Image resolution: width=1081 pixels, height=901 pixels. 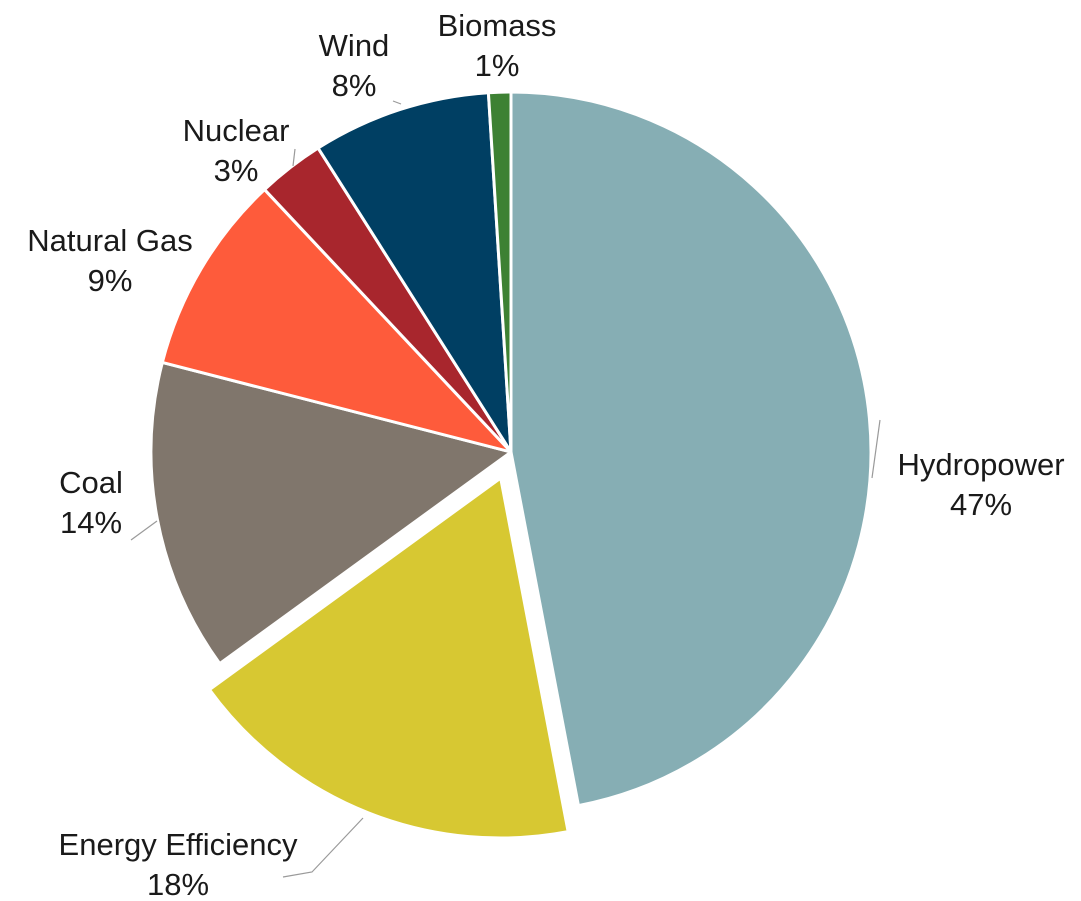 I want to click on slice-label-biomass: Biomass, so click(x=497, y=25).